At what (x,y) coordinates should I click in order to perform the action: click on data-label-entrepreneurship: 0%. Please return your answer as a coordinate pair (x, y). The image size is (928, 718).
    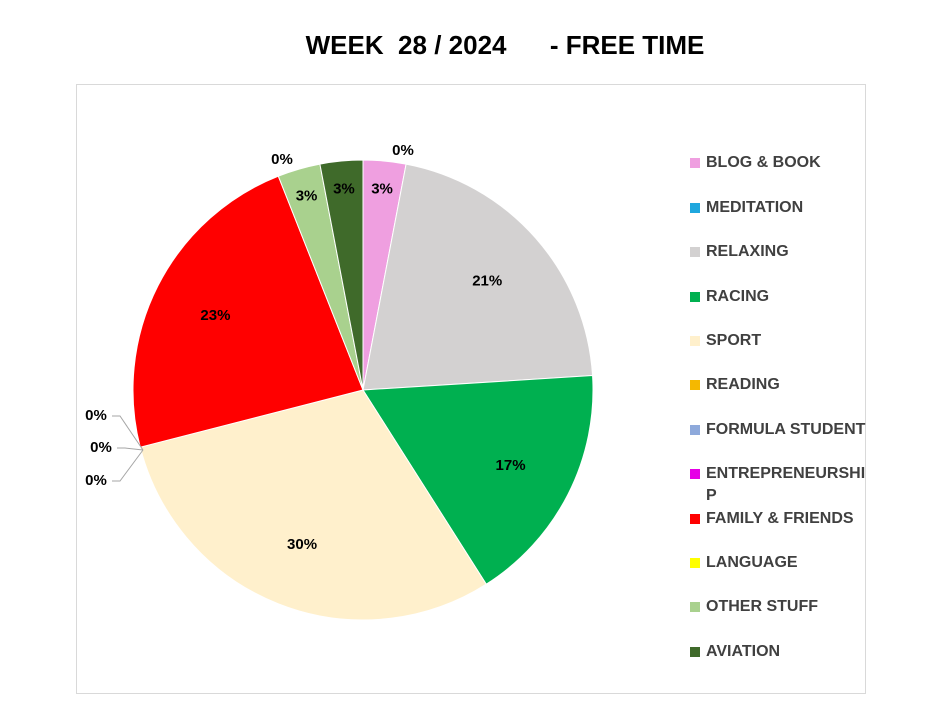
    Looking at the image, I should click on (96, 480).